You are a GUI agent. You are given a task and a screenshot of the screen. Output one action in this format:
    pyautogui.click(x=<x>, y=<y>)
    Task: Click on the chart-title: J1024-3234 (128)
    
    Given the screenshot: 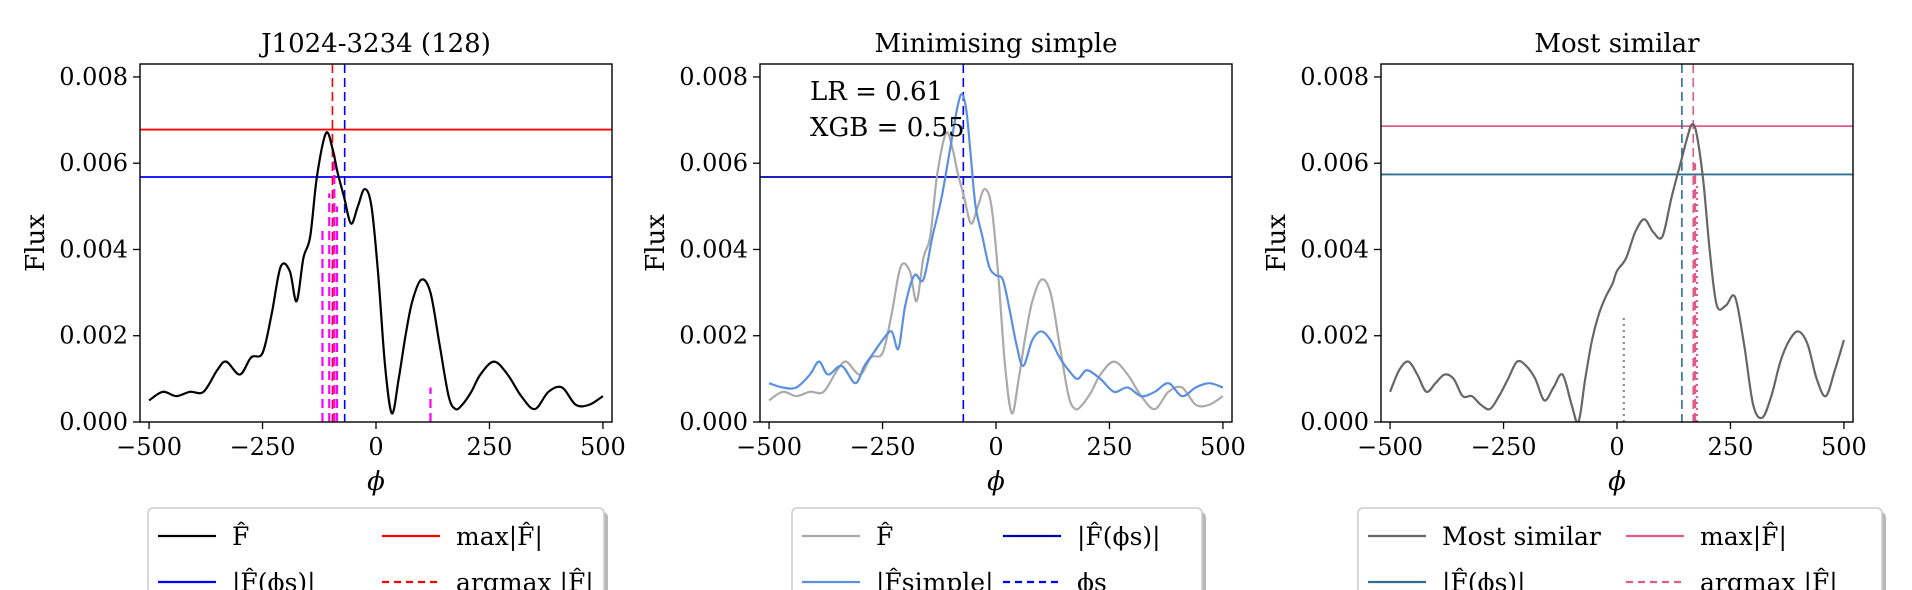 What is the action you would take?
    pyautogui.click(x=374, y=44)
    